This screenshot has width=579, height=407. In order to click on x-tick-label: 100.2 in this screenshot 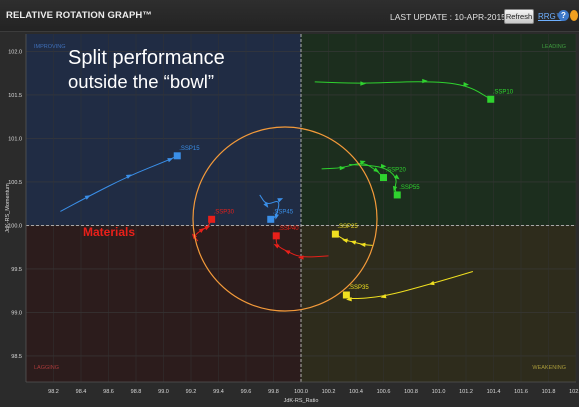, I will do `click(329, 392)`.